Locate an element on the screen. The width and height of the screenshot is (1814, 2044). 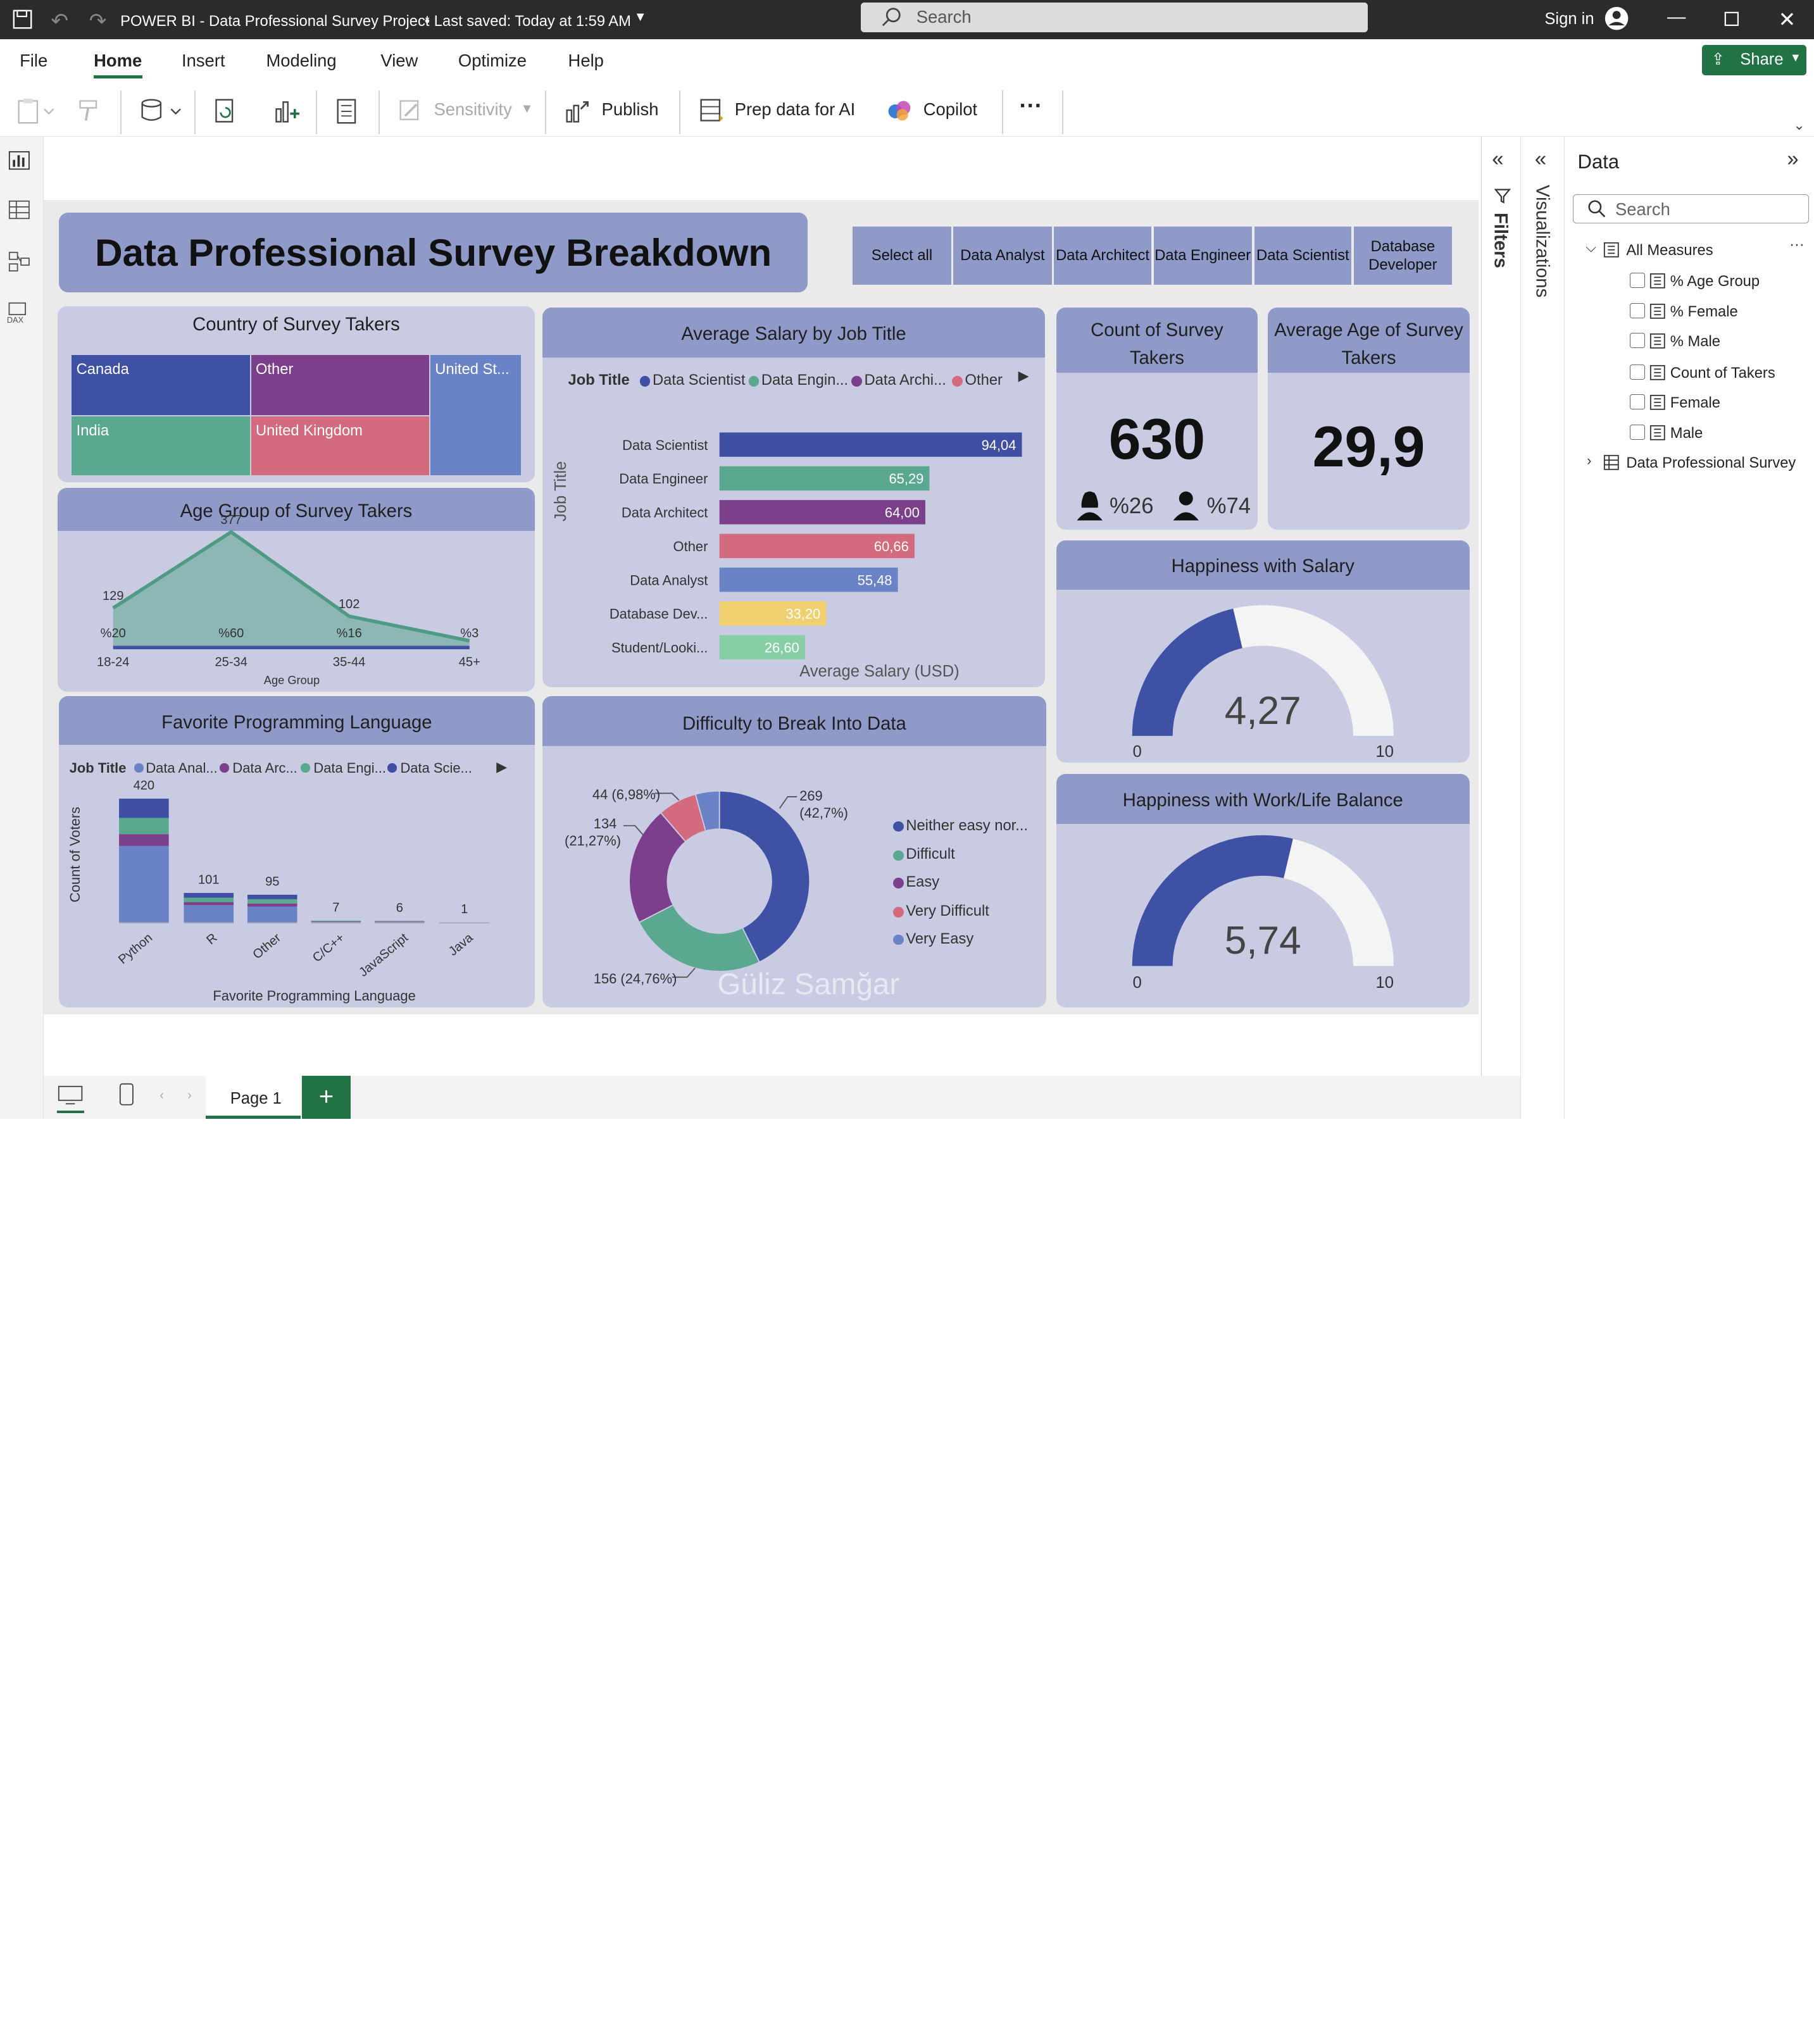
slicer-data-analyst: Data Analyst is located at coordinates (1002, 255).